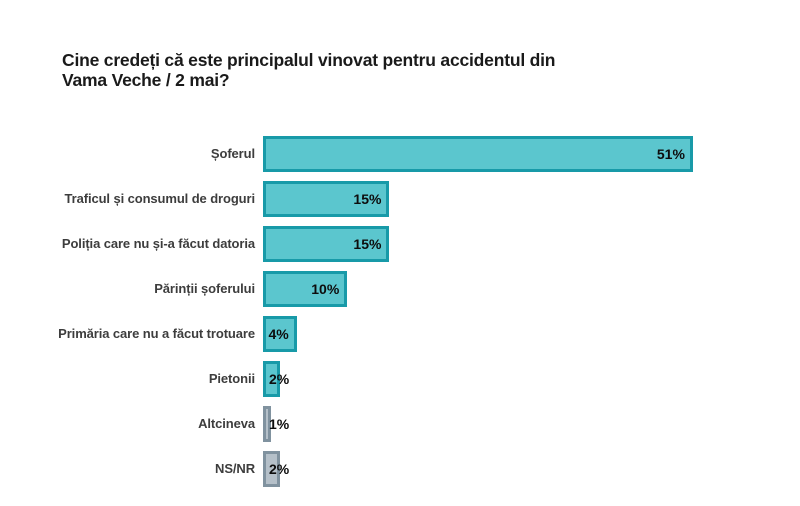 The height and width of the screenshot is (506, 800). What do you see at coordinates (325, 288) in the screenshot?
I see `value-label: 10%` at bounding box center [325, 288].